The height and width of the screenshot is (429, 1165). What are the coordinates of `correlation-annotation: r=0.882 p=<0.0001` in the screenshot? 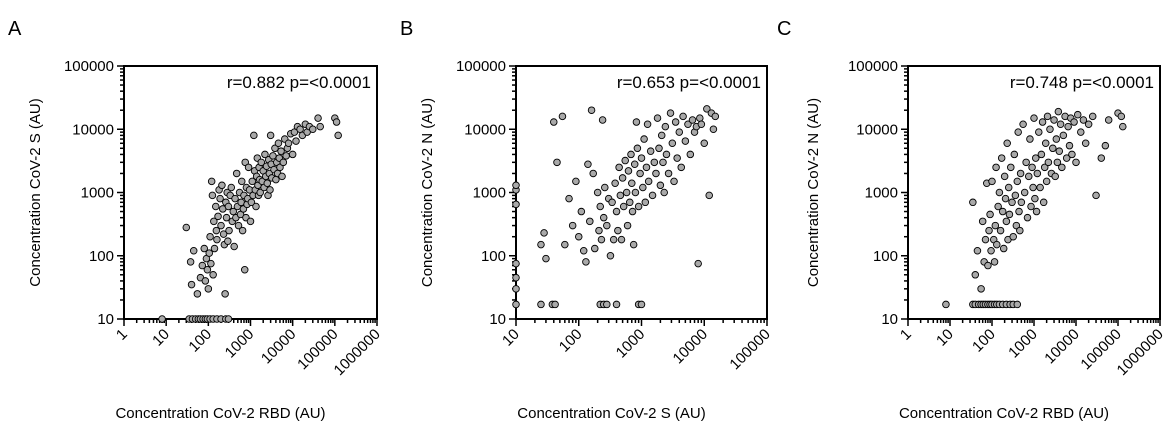 It's located at (299, 82).